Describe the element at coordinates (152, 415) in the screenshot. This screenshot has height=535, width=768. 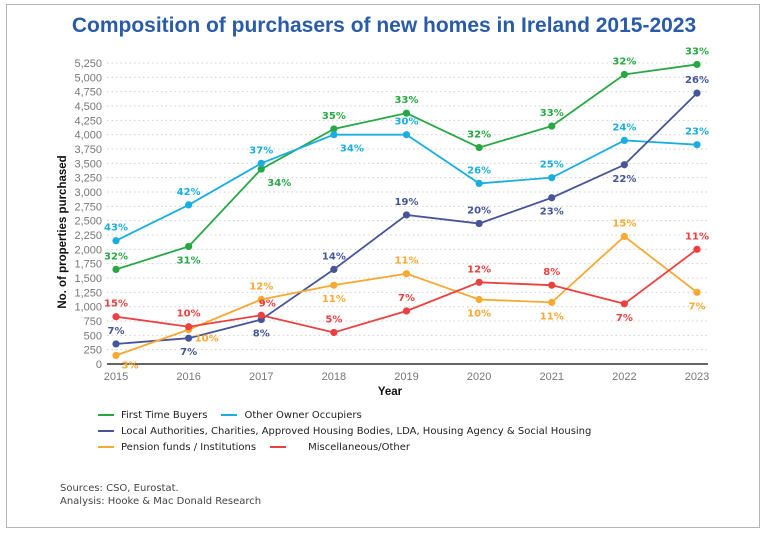
I see `legend-item-first-time-buyers: First Time Buyers` at that location.